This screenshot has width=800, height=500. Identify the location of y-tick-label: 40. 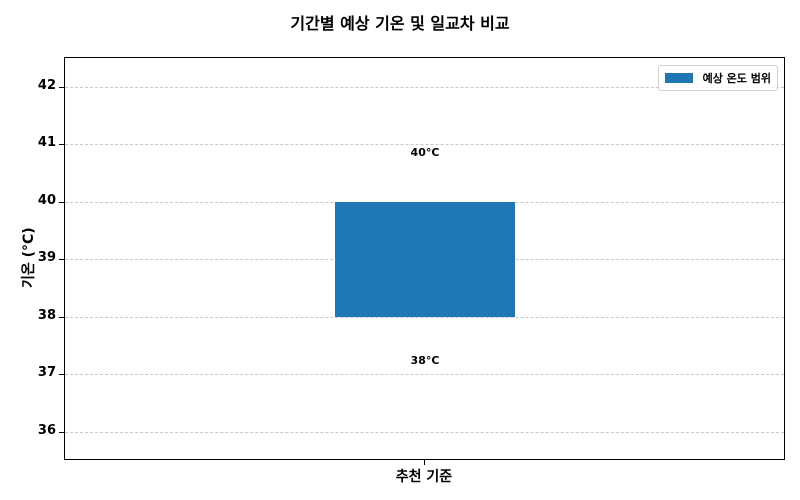
(46, 200).